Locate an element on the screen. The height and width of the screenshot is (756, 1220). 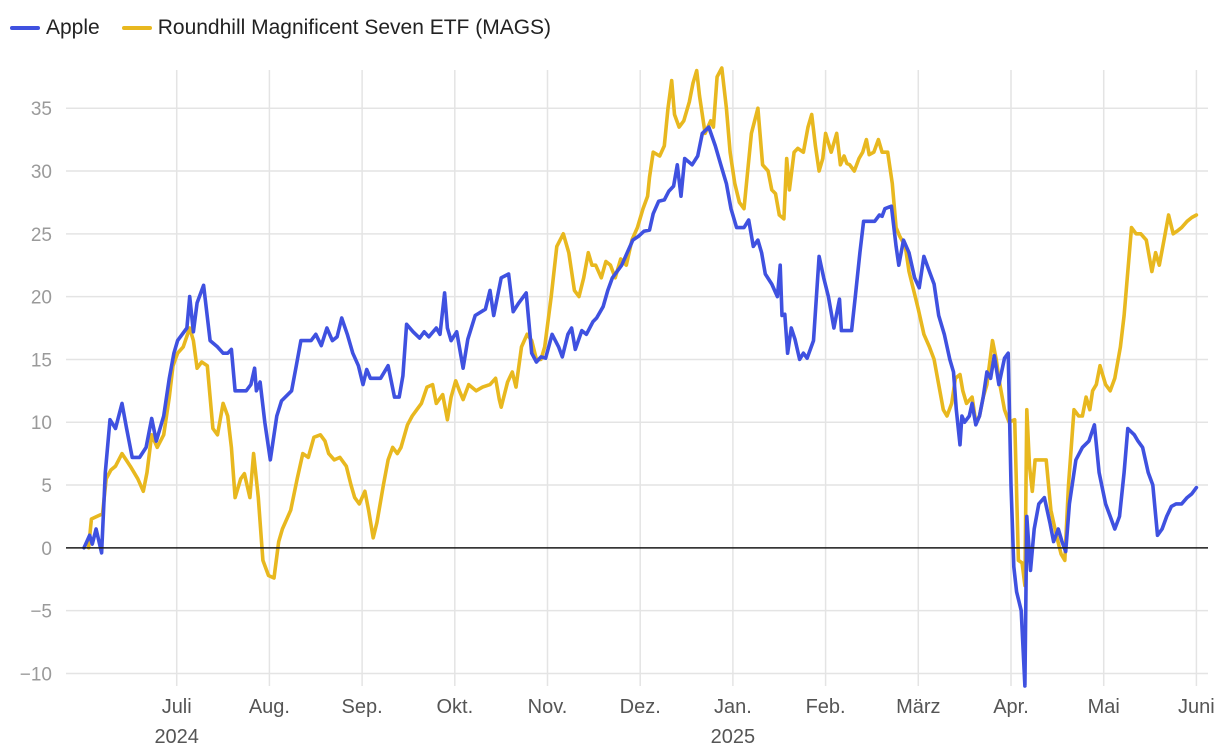
x-tick-label: Juli is located at coordinates (177, 707).